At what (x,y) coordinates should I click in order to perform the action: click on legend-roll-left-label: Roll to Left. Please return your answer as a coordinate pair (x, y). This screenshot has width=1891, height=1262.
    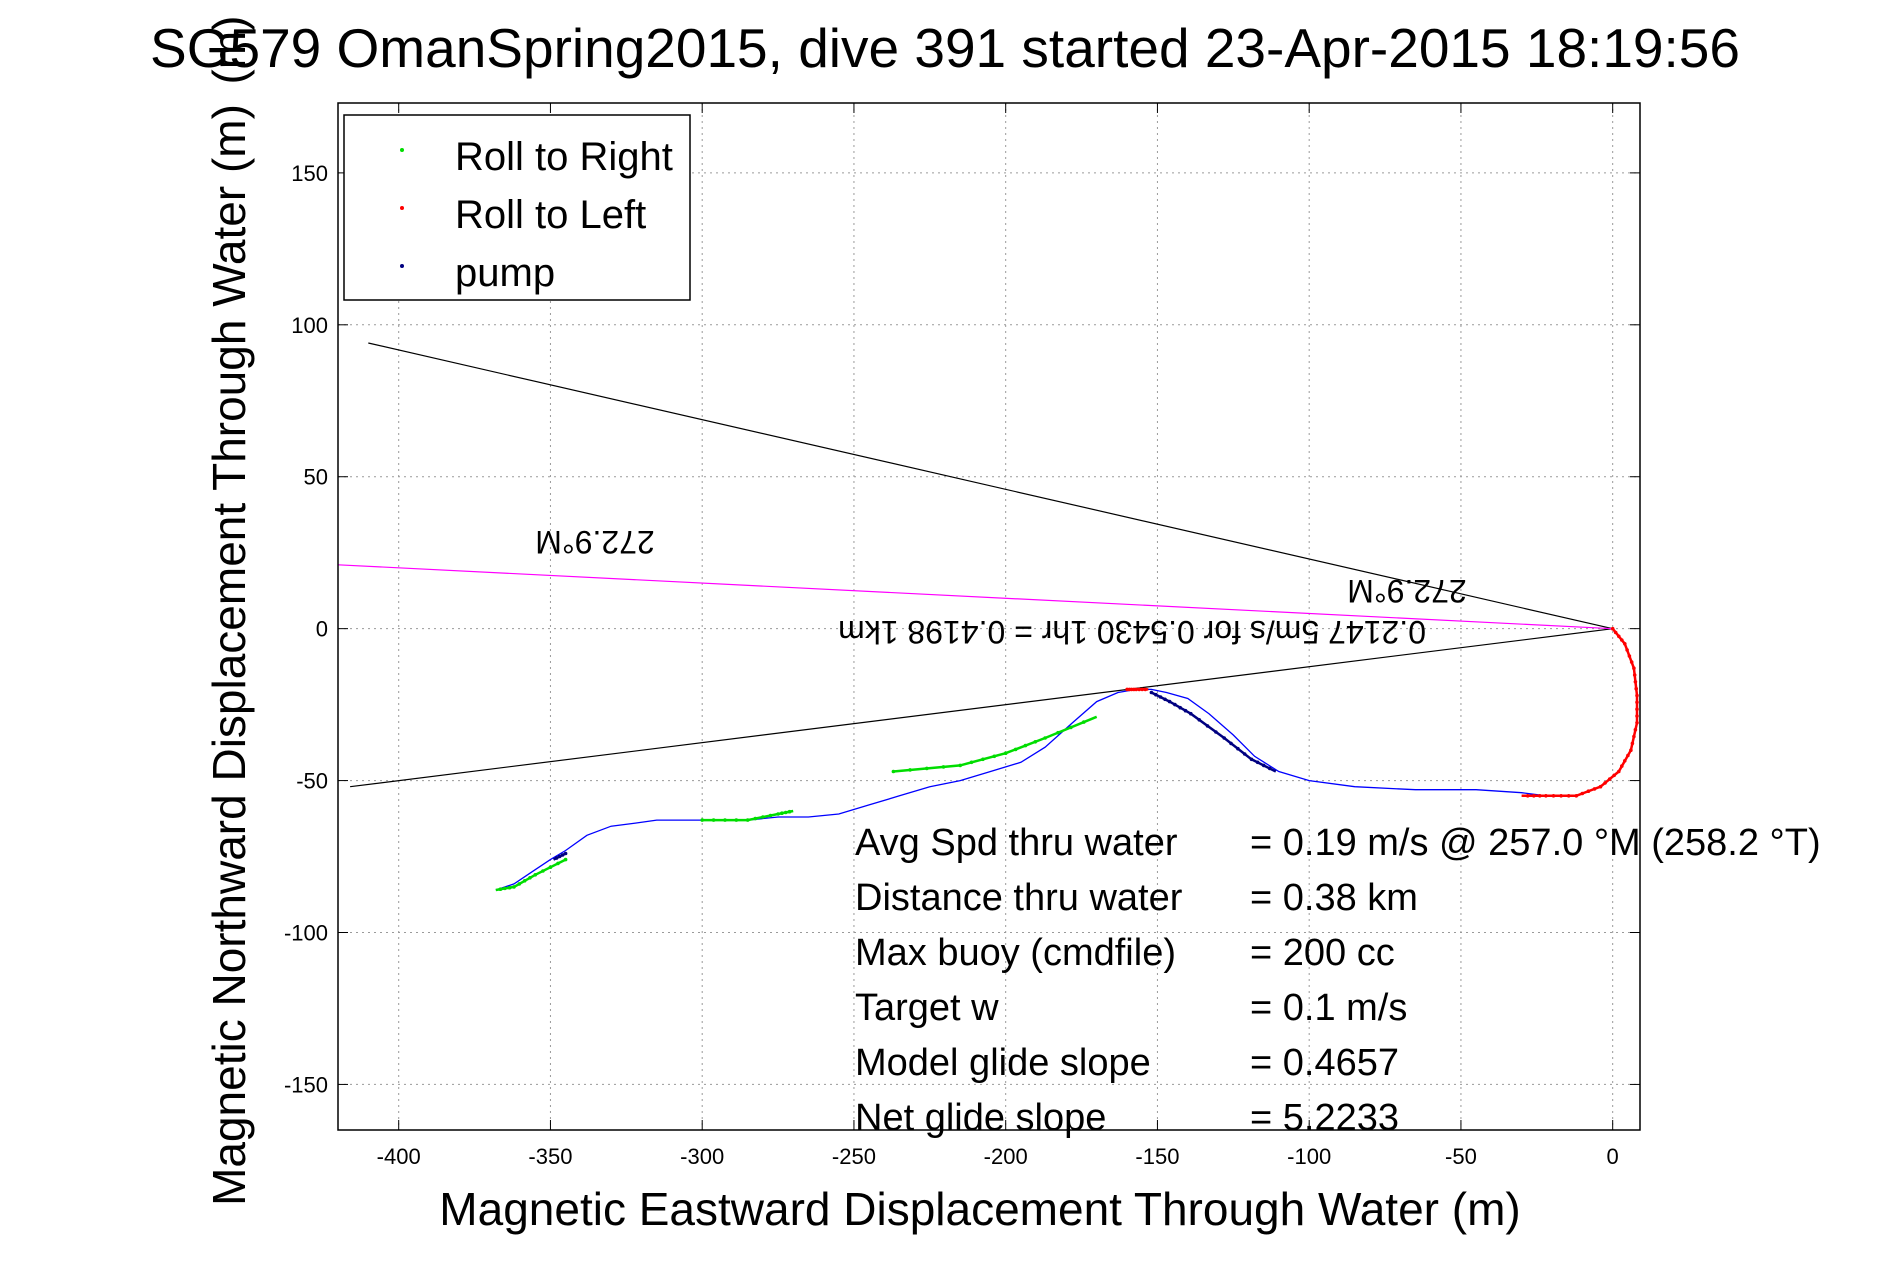
    Looking at the image, I should click on (550, 215).